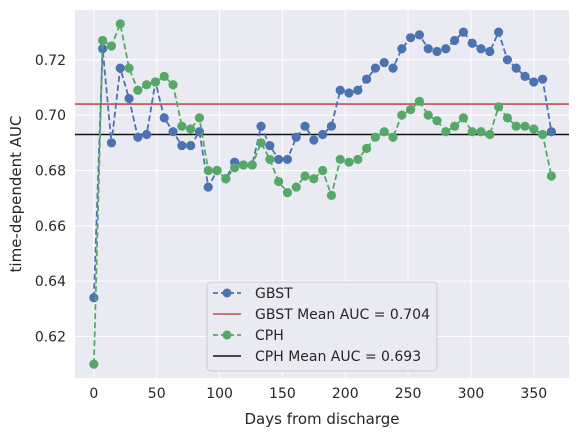 Image resolution: width=579 pixels, height=437 pixels. I want to click on y-tick-label: 0.70, so click(50, 116).